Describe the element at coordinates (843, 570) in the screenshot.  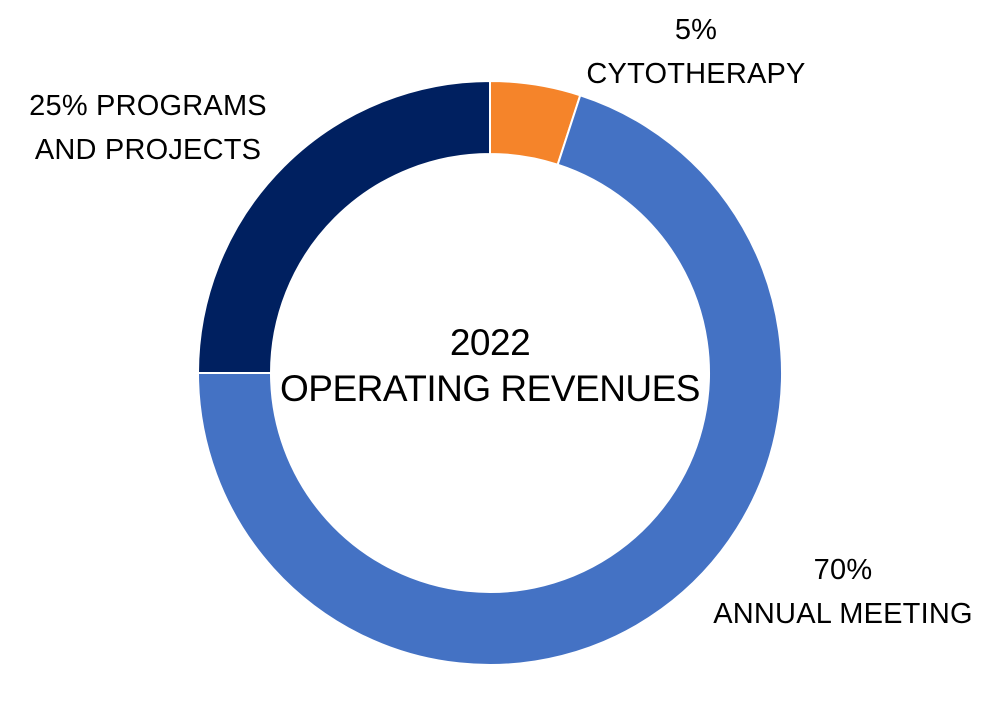
I see `slice-value-label-annual-meeting: 70%` at that location.